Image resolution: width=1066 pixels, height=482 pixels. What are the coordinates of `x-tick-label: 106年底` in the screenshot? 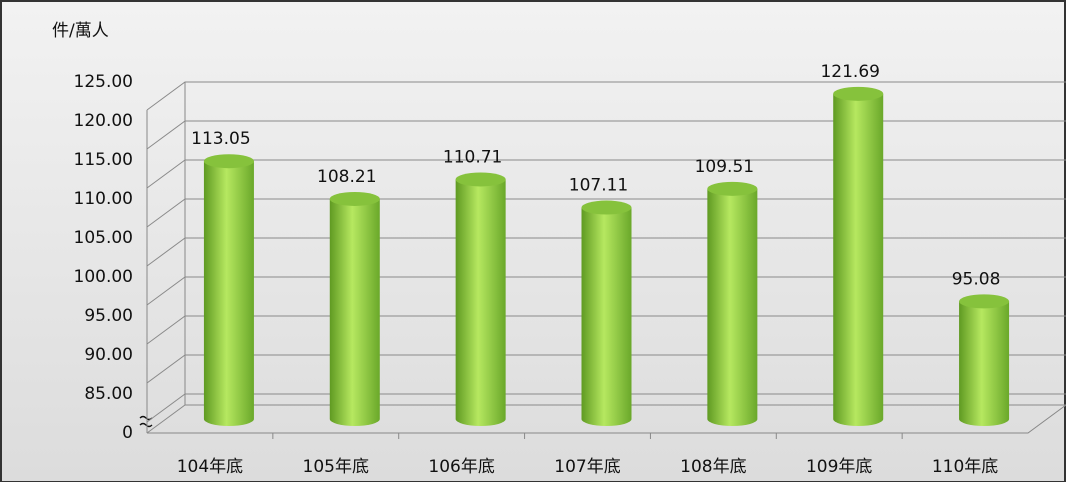 It's located at (461, 467).